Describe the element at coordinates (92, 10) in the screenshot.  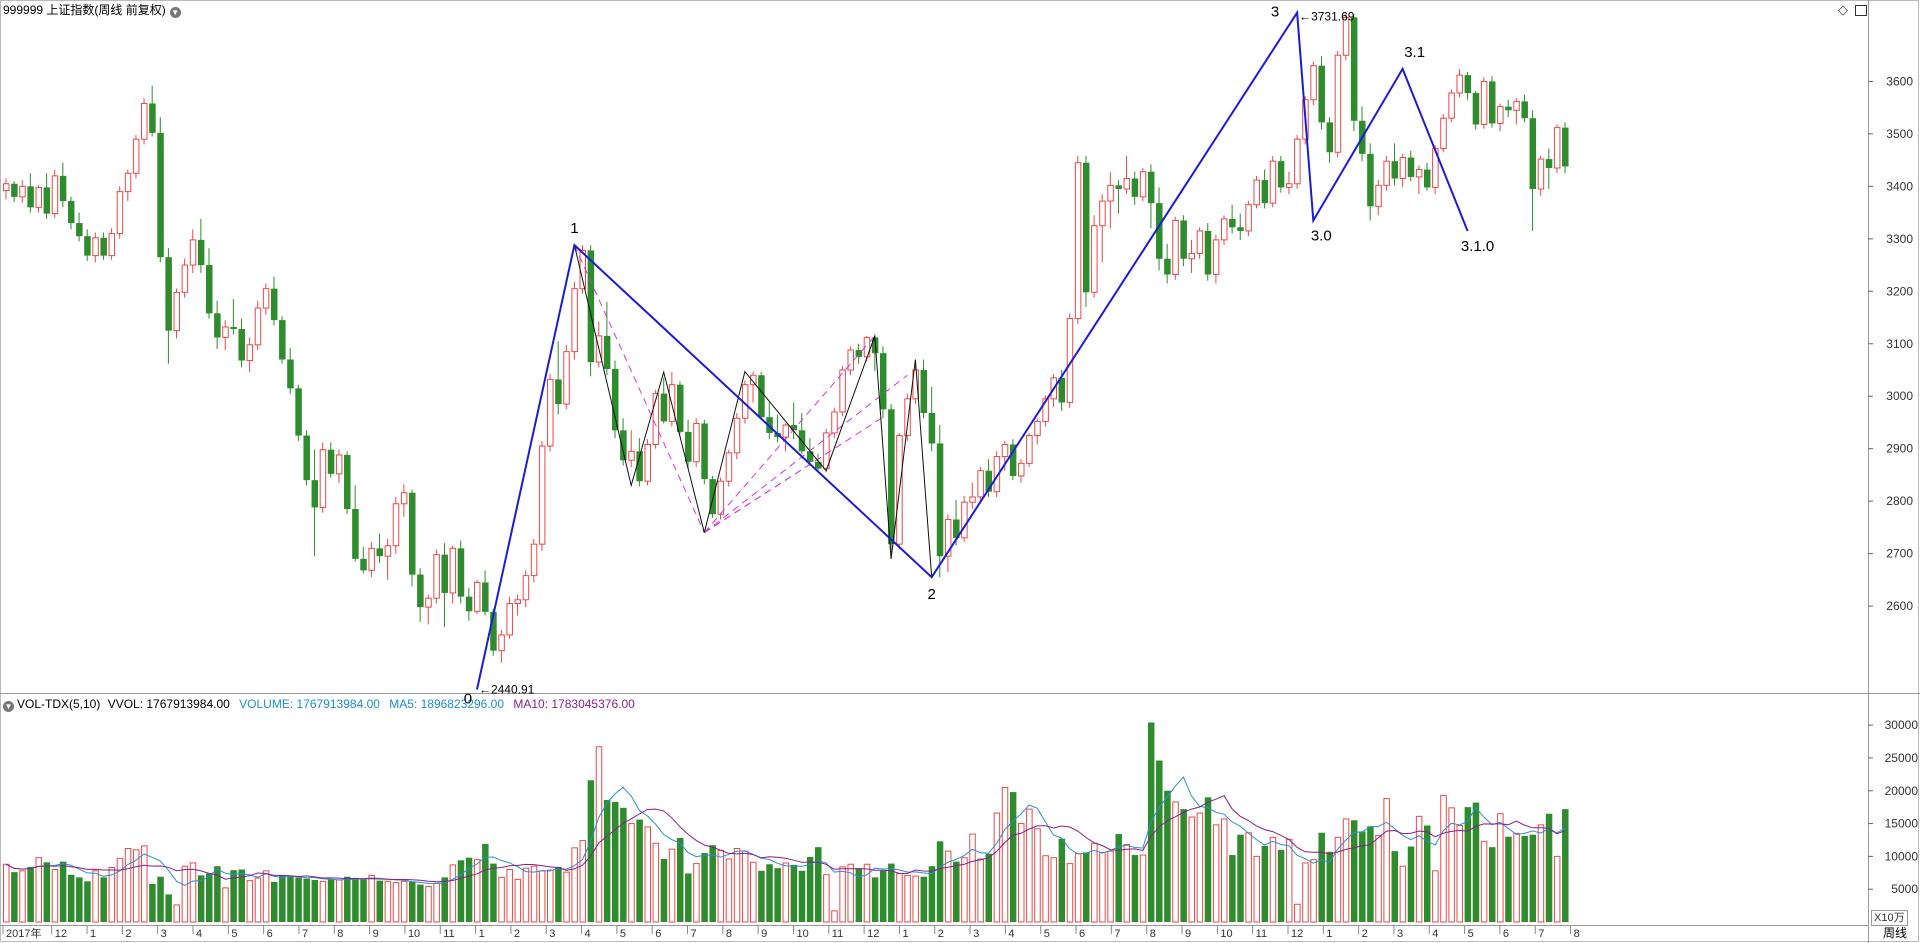
I see `chart-title: 999999 上证指数(周线 前复权) ▼` at that location.